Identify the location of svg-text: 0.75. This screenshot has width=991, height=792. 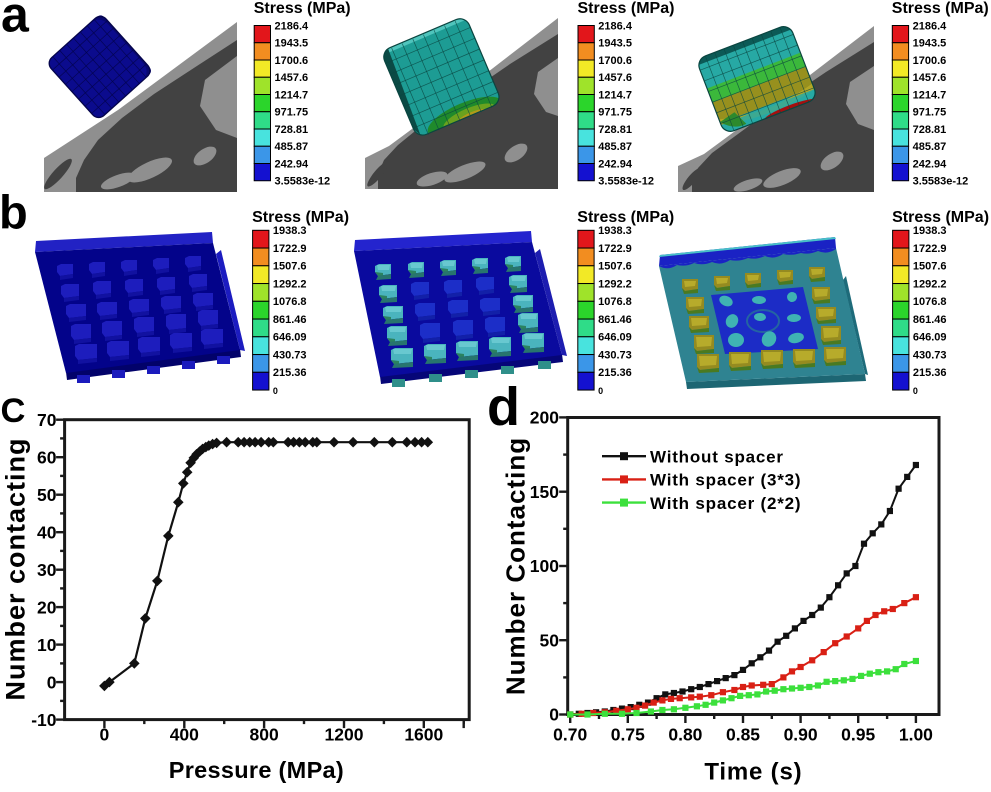
(628, 735).